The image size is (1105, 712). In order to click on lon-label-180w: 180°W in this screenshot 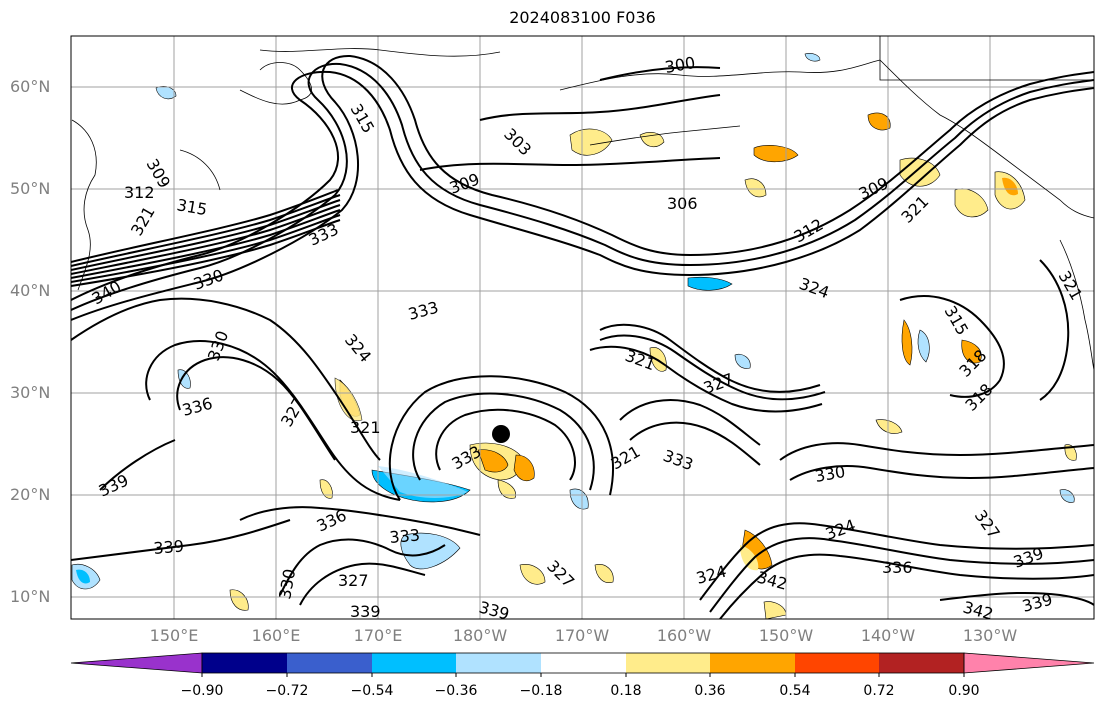, I will do `click(480, 635)`.